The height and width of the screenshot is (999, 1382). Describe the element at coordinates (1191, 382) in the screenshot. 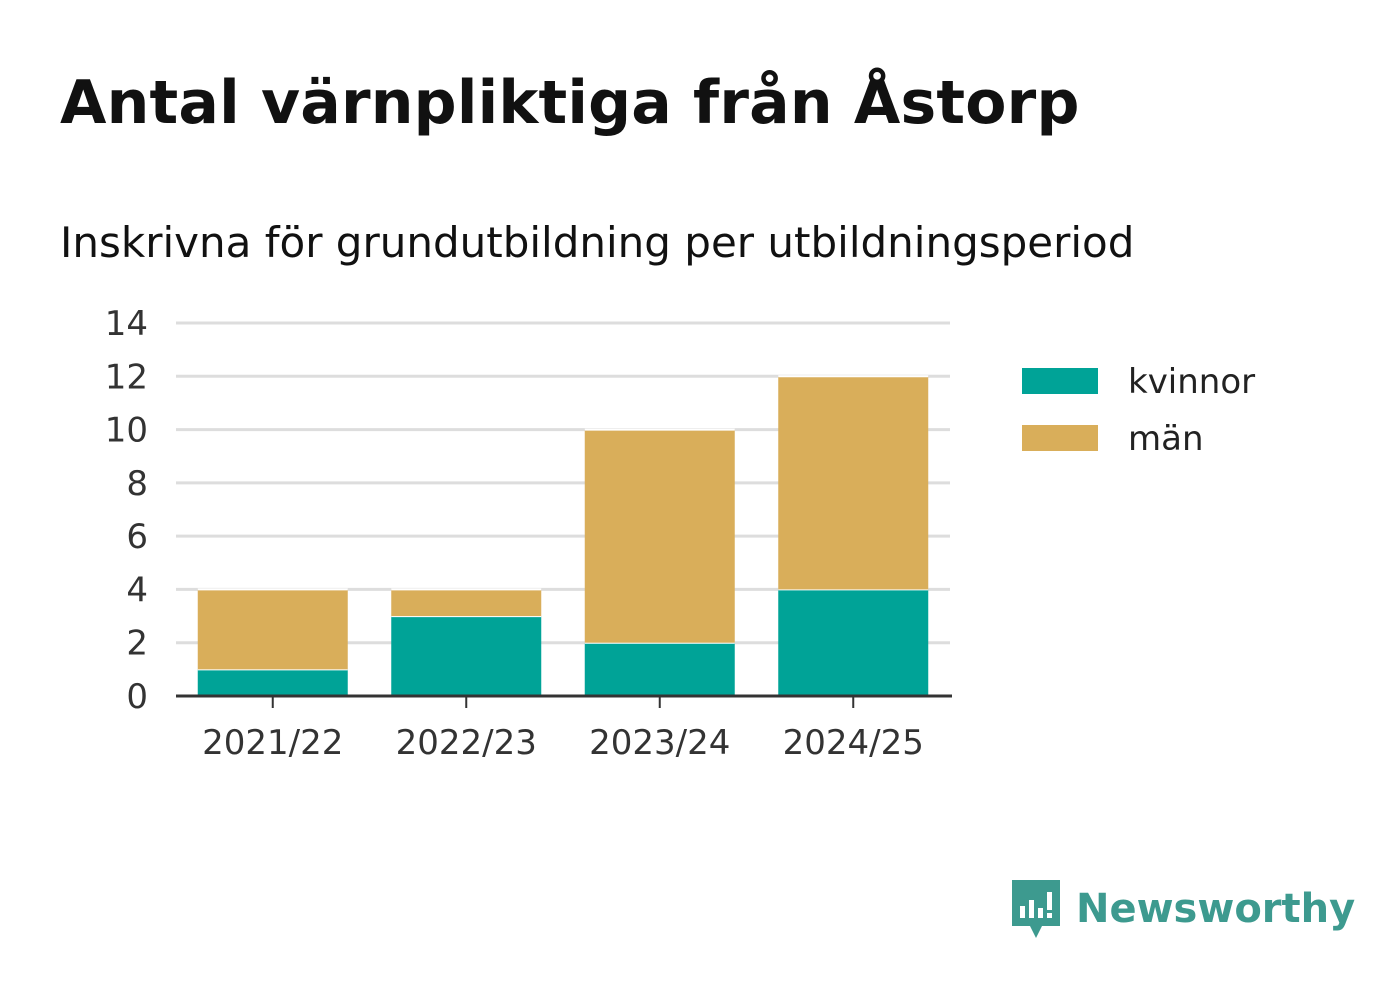

I see `legend-label: kvinnor` at that location.